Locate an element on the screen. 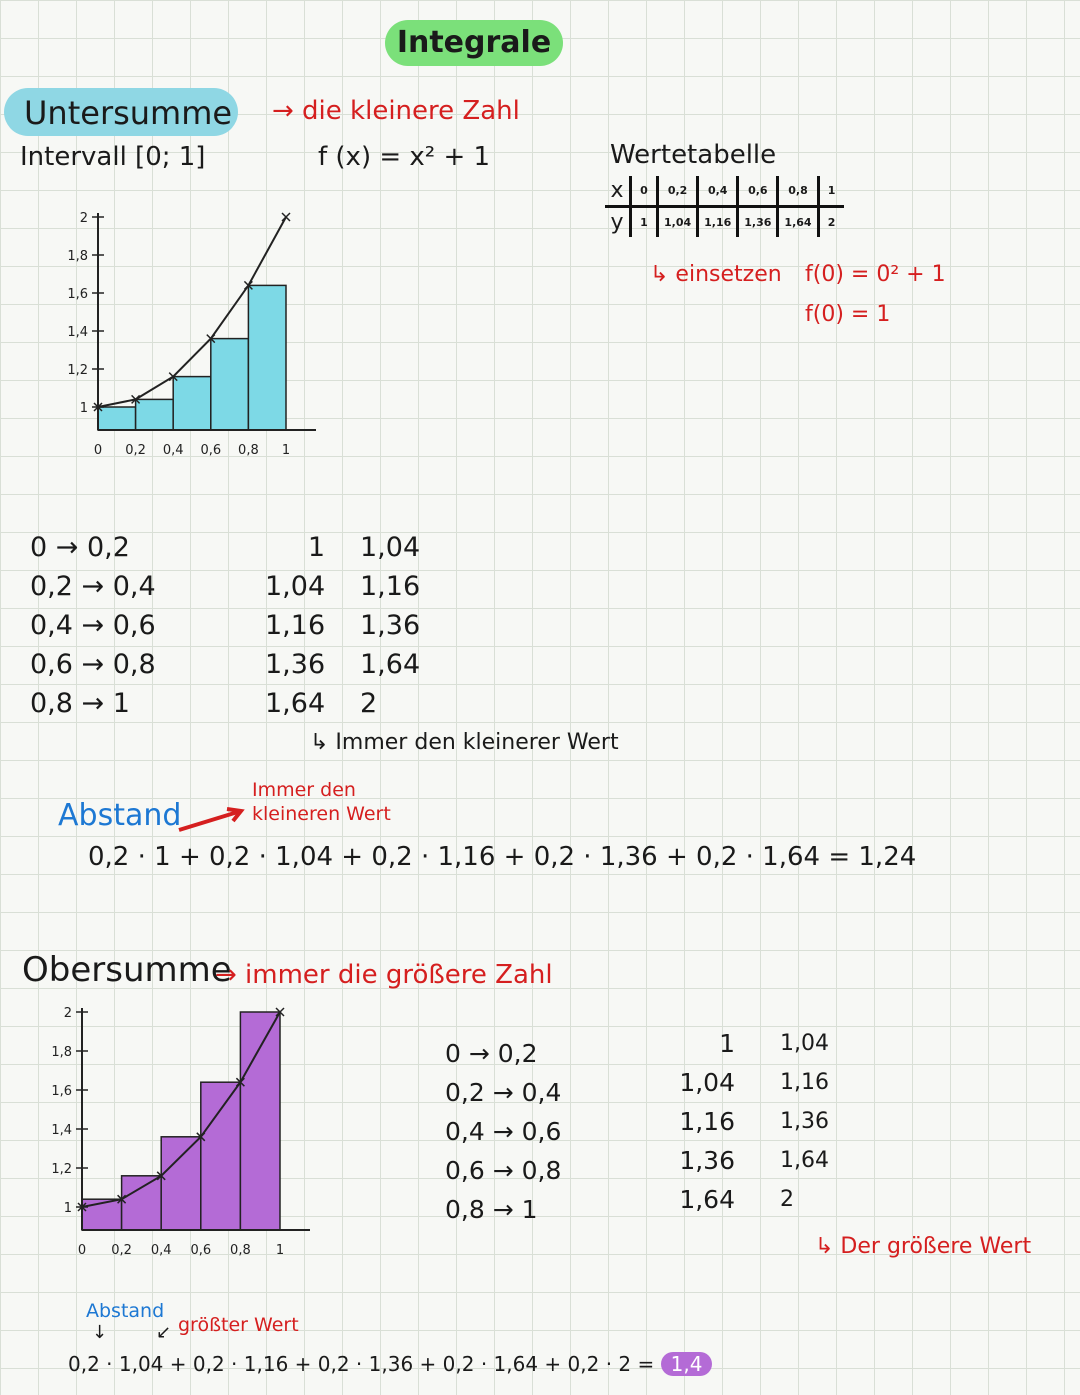  y-value-cell: 1,64 is located at coordinates (798, 221).